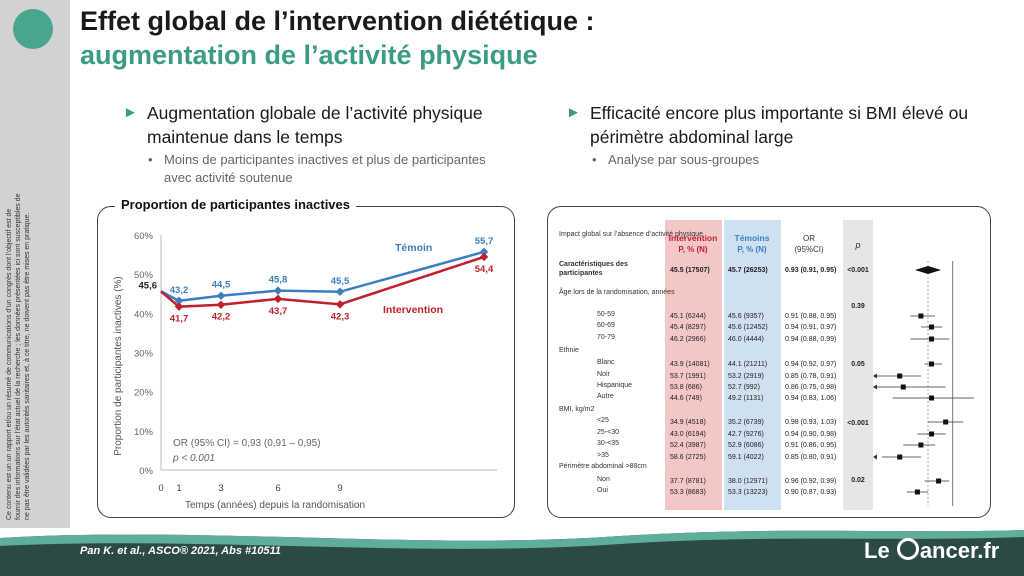  Describe the element at coordinates (221, 285) in the screenshot. I see `data-label: 44,5` at that location.